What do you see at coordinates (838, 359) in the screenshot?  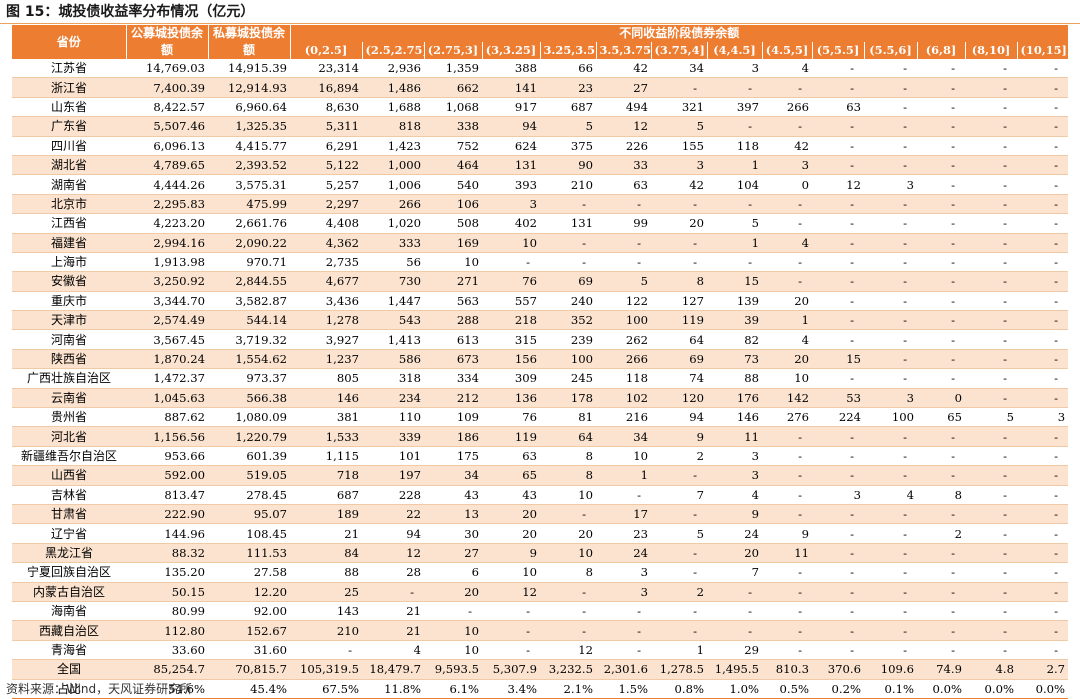 I see `bucket-cell: 15` at bounding box center [838, 359].